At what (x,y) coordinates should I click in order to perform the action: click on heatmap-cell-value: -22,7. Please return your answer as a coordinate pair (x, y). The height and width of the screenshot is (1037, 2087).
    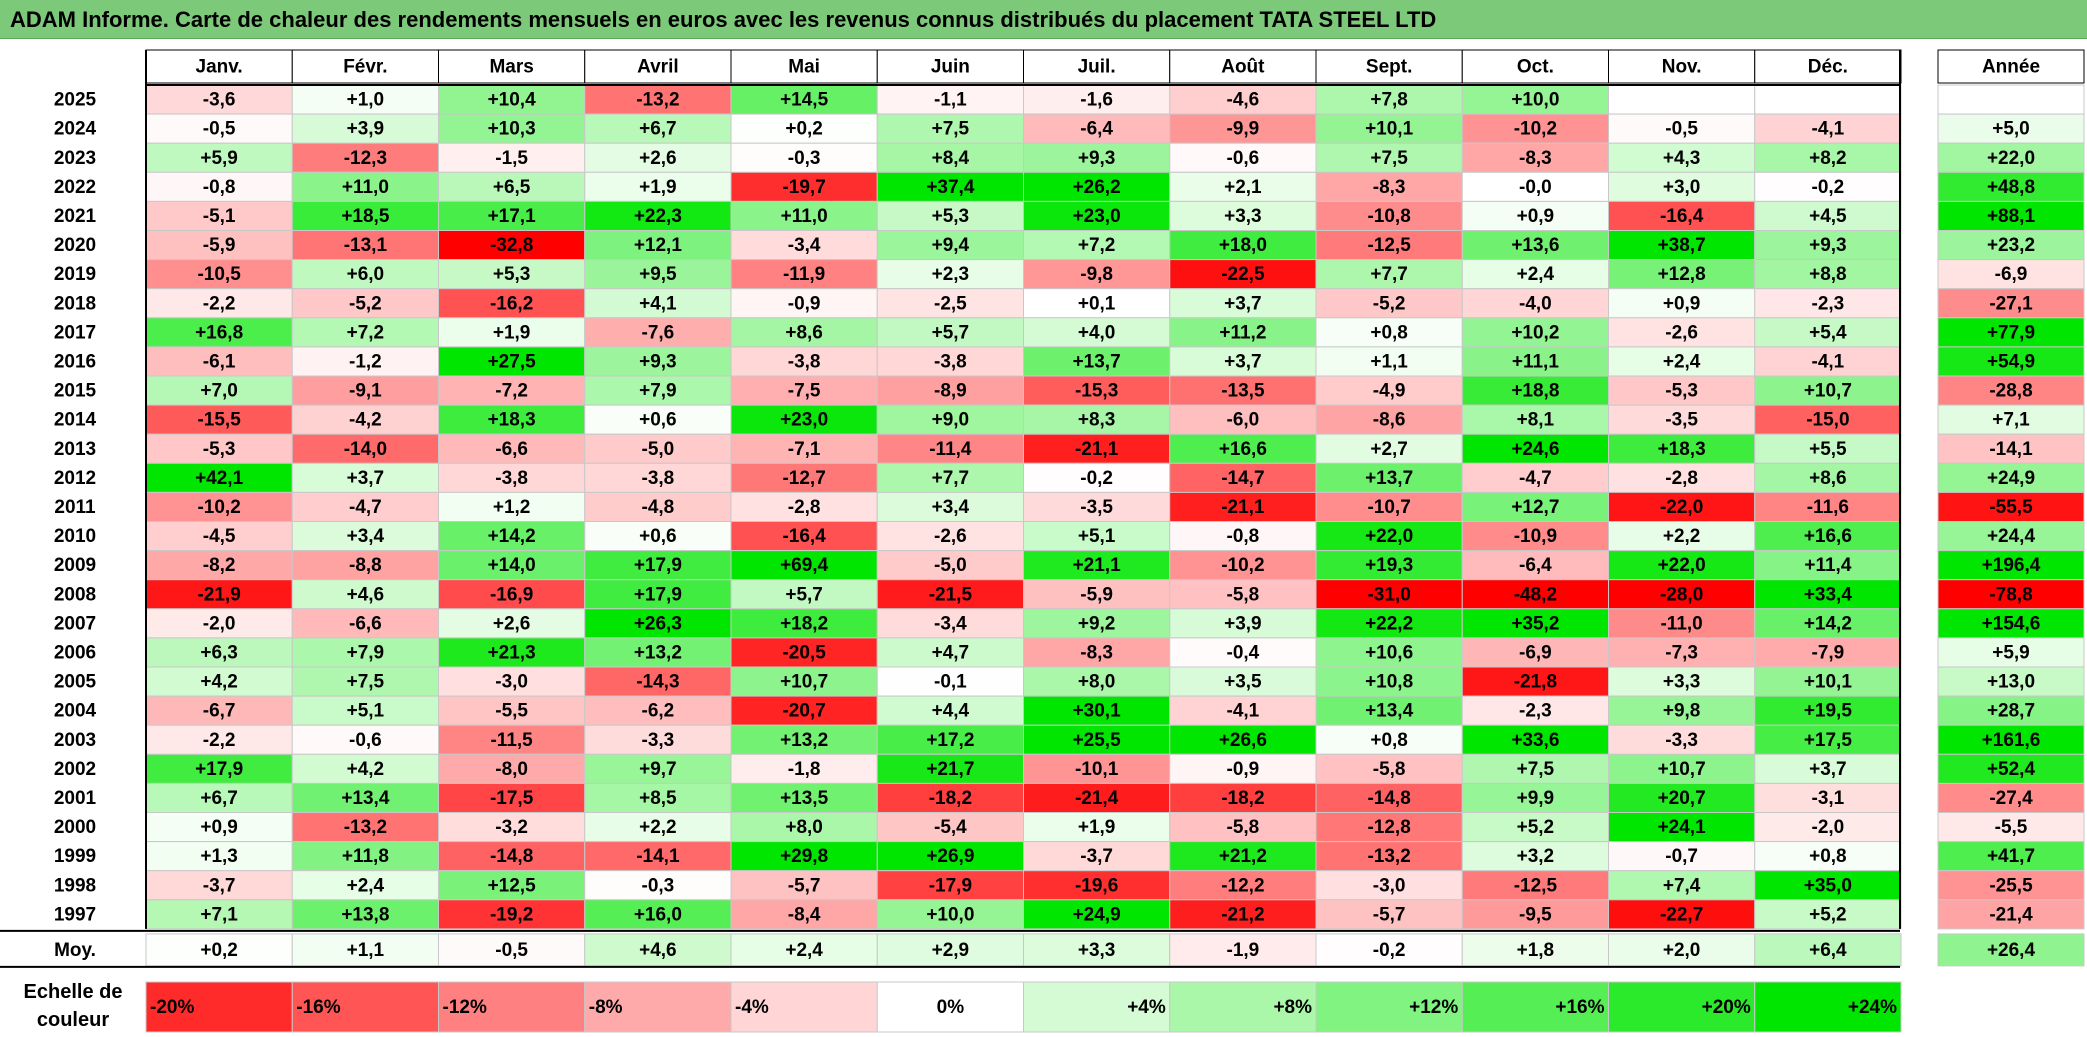
    Looking at the image, I should click on (1681, 914).